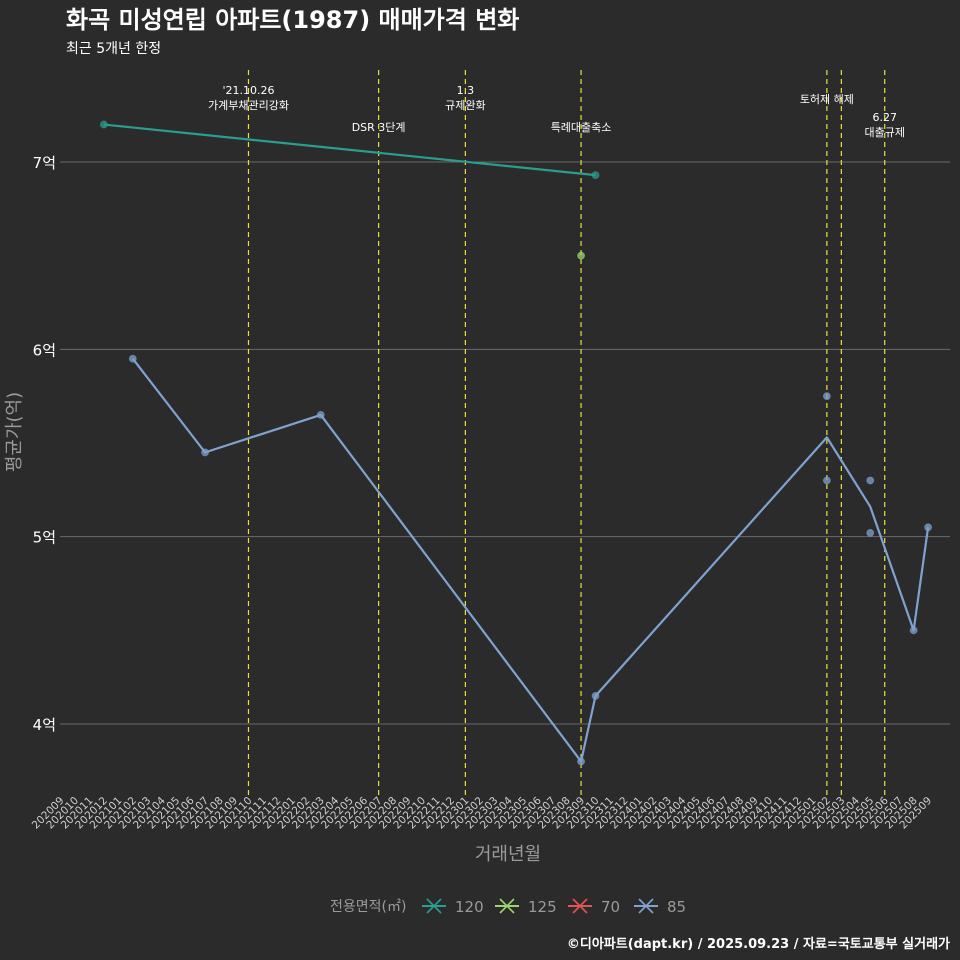 The width and height of the screenshot is (960, 960). What do you see at coordinates (44, 350) in the screenshot?
I see `y-tick-label: 6억` at bounding box center [44, 350].